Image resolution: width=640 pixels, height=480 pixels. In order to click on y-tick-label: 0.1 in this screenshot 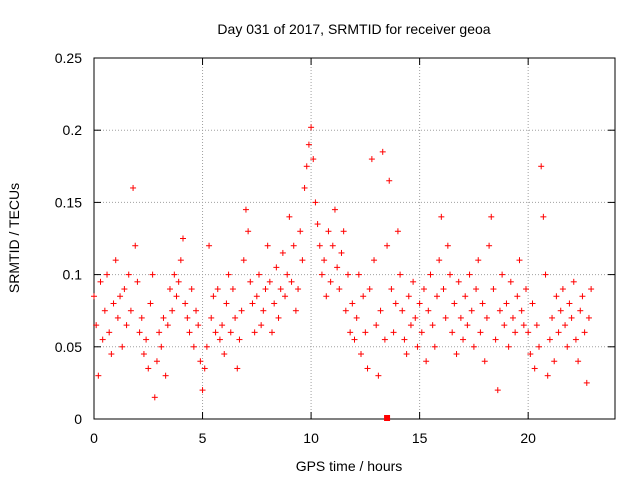, I will do `click(73, 275)`.